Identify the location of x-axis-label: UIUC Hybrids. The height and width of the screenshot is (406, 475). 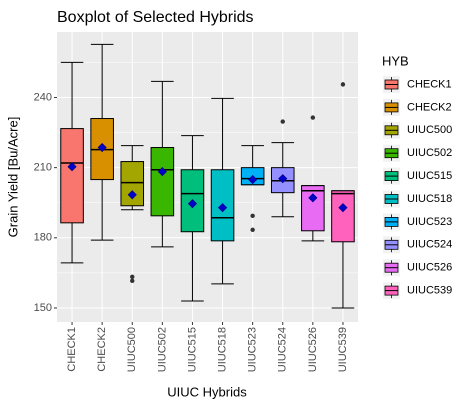
(207, 391).